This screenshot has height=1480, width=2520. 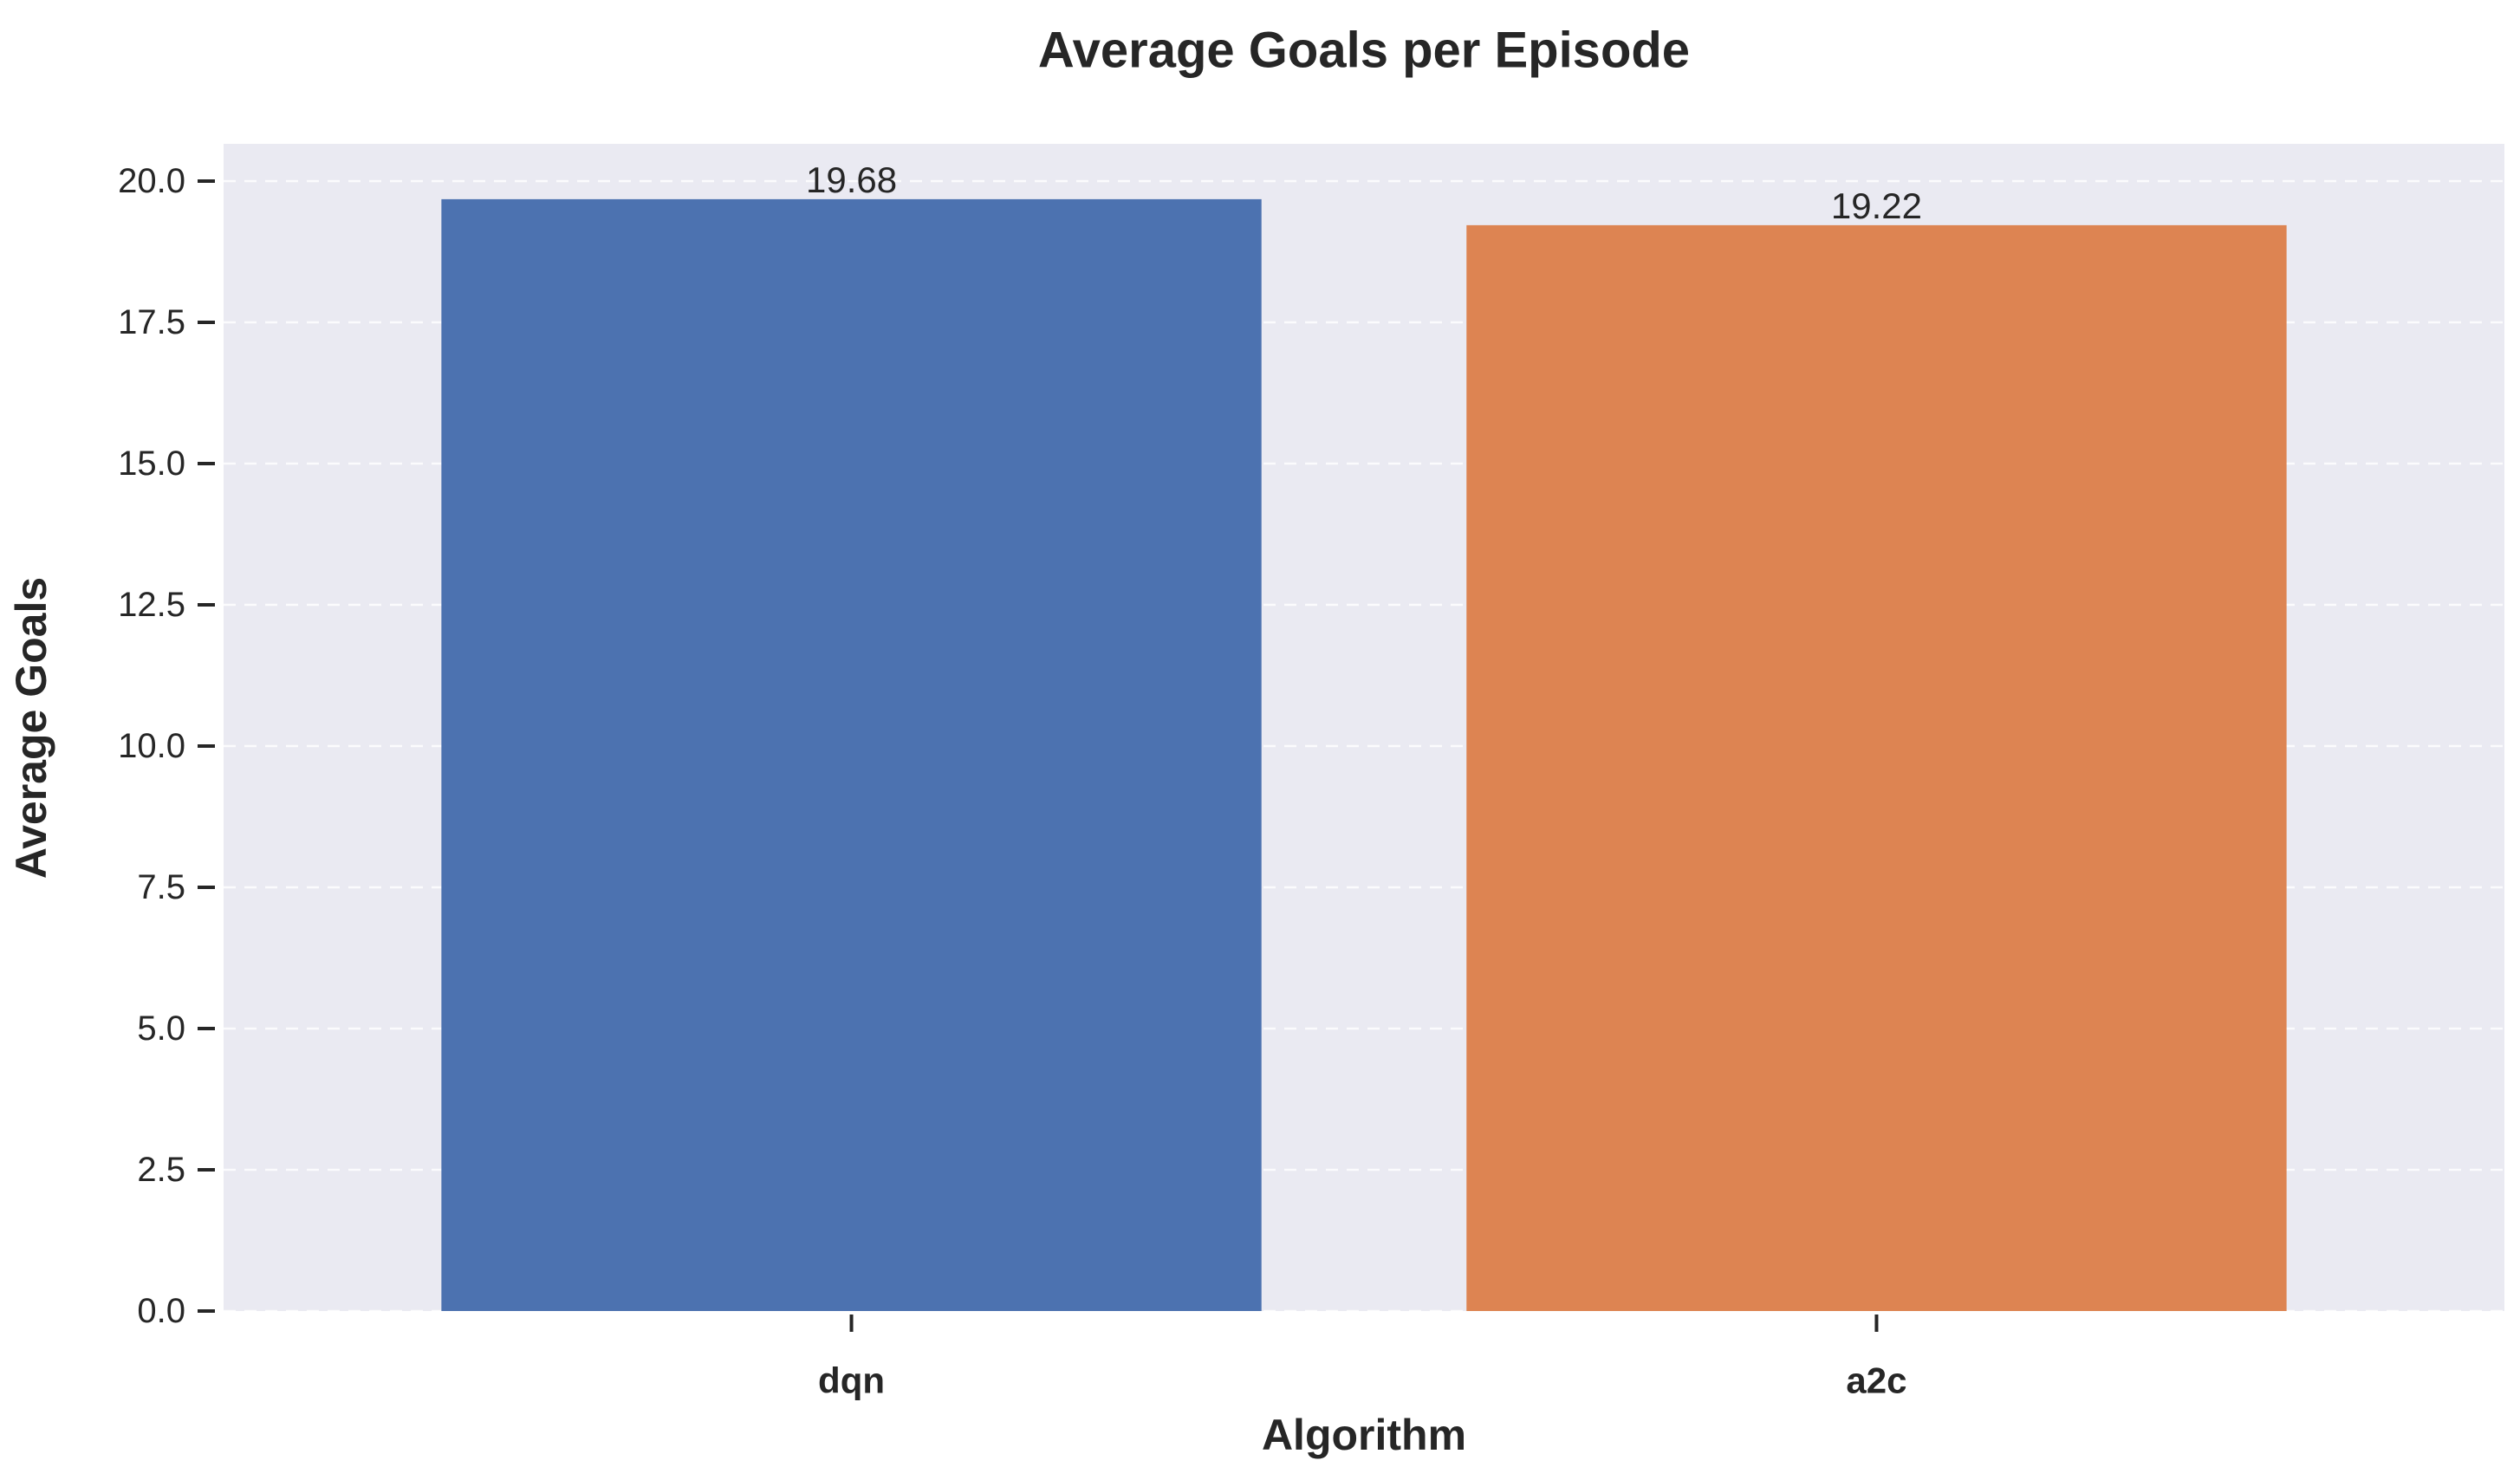 What do you see at coordinates (151, 746) in the screenshot?
I see `y-tick-label: 10.0` at bounding box center [151, 746].